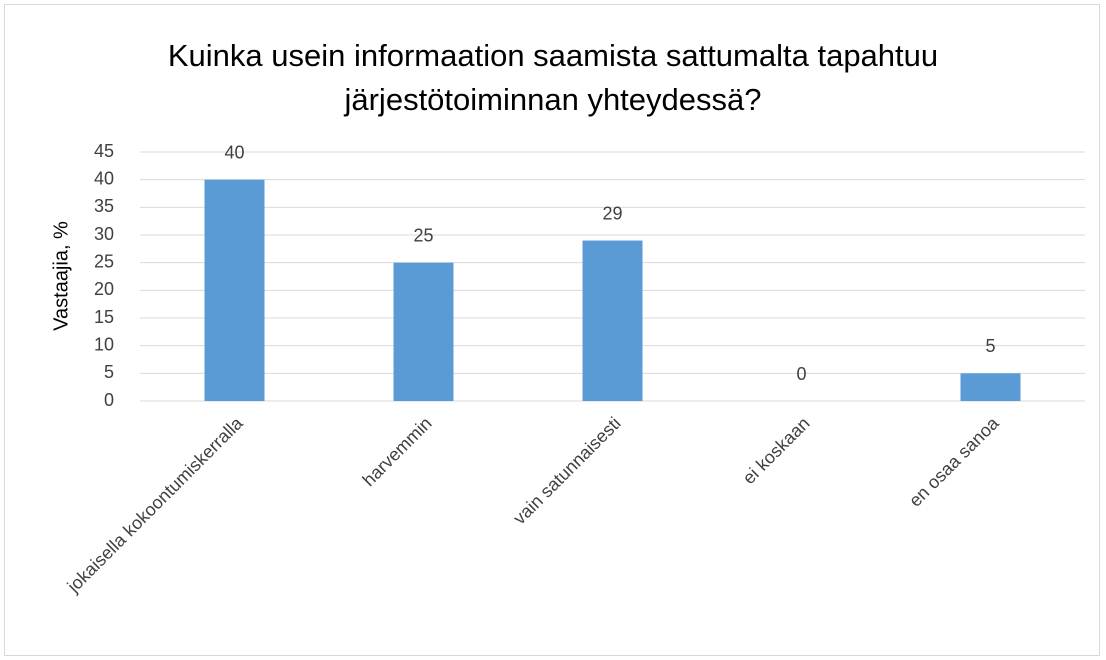 The image size is (1106, 660). Describe the element at coordinates (109, 400) in the screenshot. I see `y-tick-label: 0` at that location.